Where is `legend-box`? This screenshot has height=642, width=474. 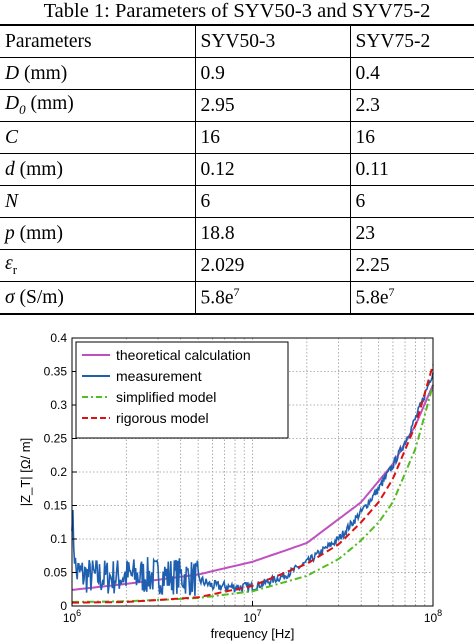 legend-box is located at coordinates (182, 390).